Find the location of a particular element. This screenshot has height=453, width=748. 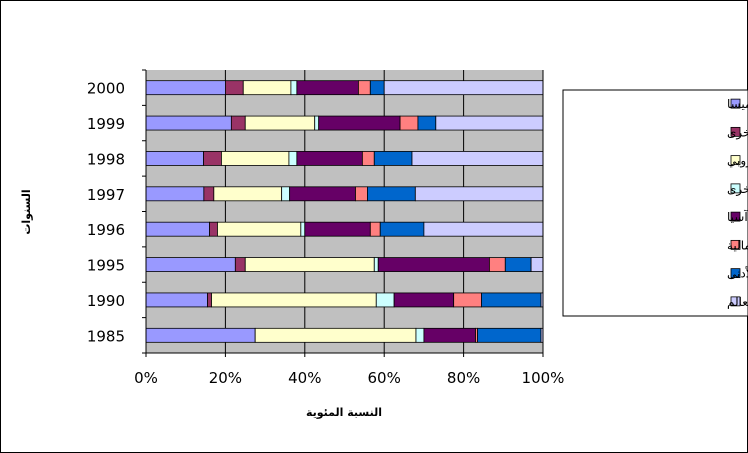

x-tick-label-0: 0% is located at coordinates (146, 378).